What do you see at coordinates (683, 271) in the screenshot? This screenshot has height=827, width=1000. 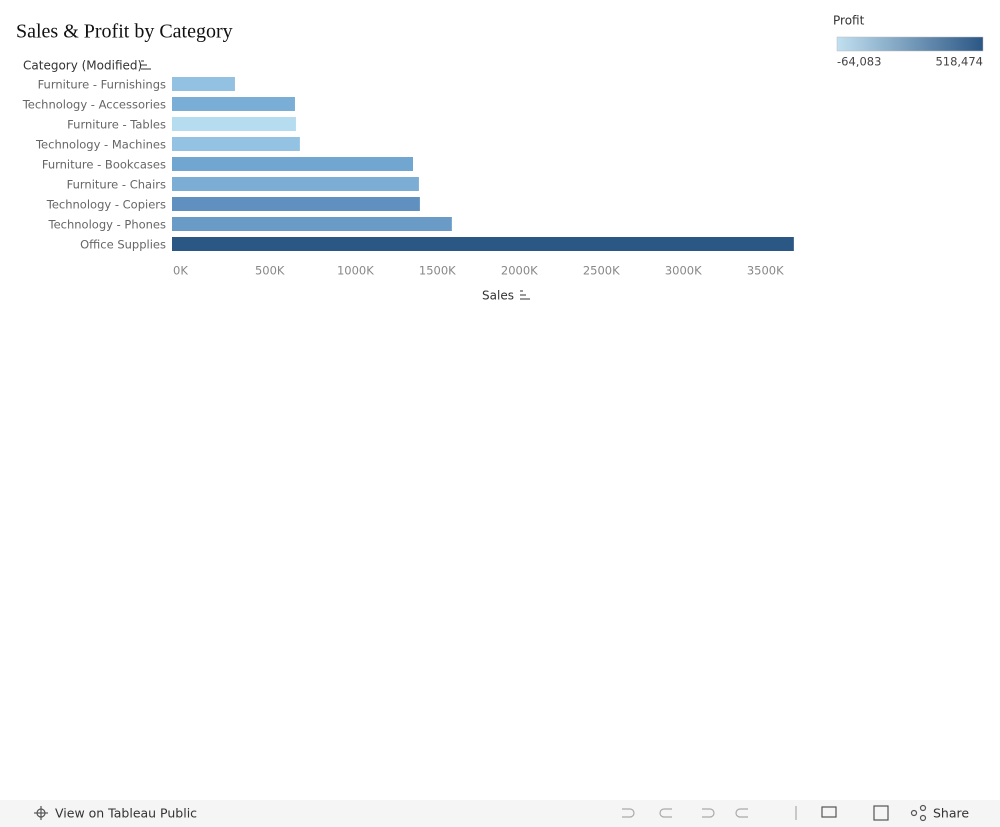 I see `x-tick-label: 3000K` at bounding box center [683, 271].